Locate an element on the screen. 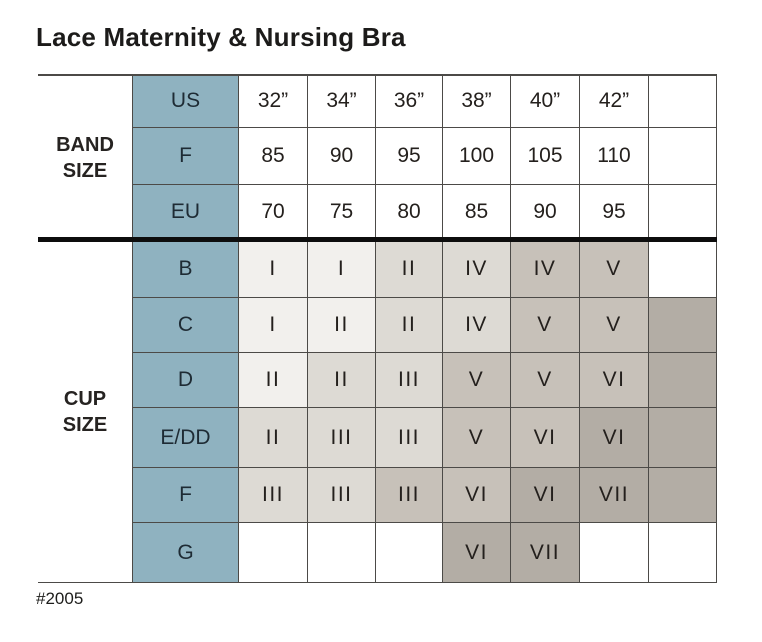 Image resolution: width=762 pixels, height=642 pixels. cell-g-36in is located at coordinates (408, 553).